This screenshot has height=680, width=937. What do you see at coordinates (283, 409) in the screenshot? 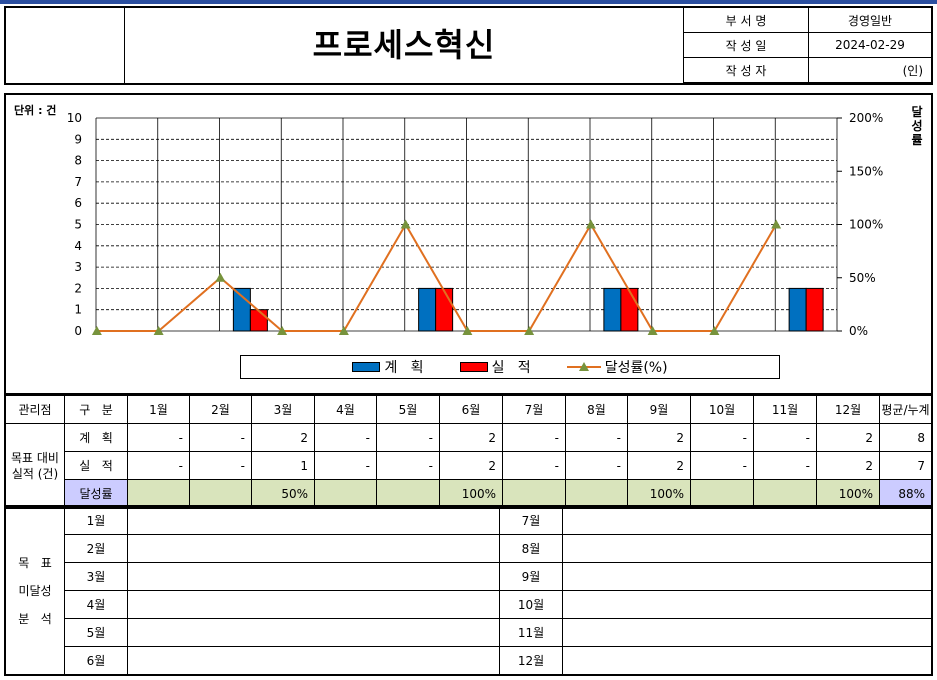
I see `month-3: 3월` at bounding box center [283, 409].